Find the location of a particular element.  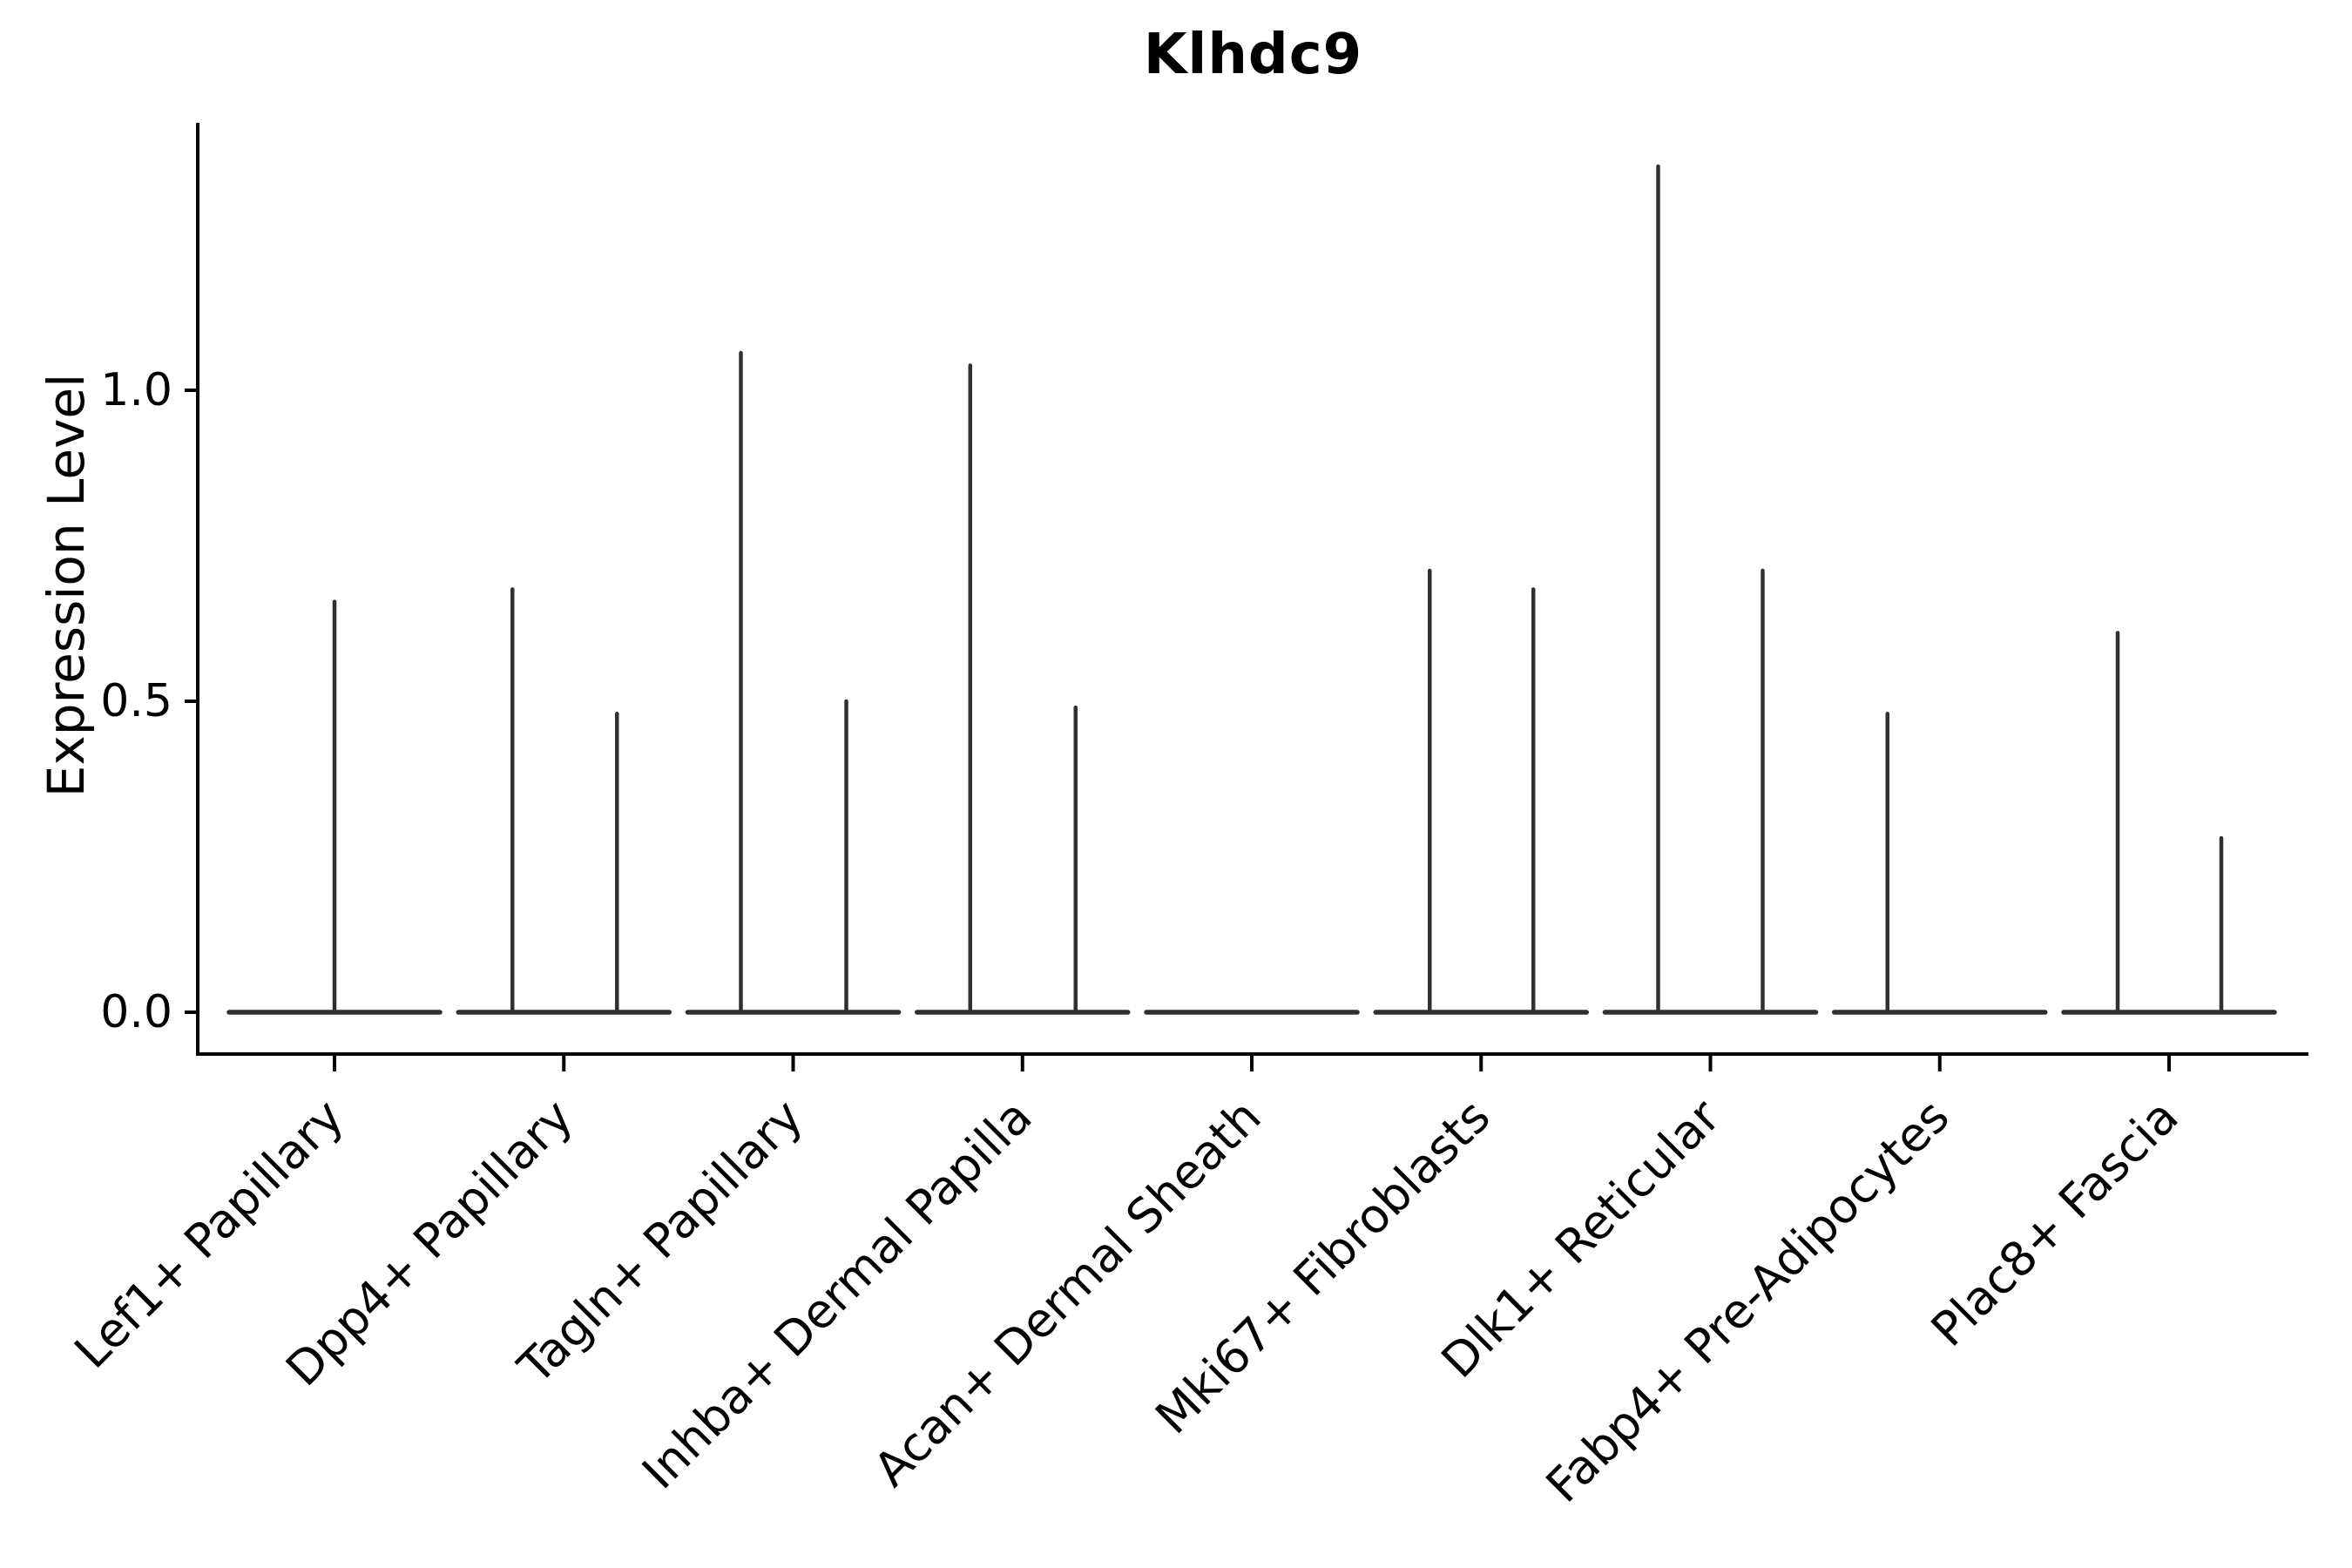

chart-title: Klhdc9 is located at coordinates (1253, 55).